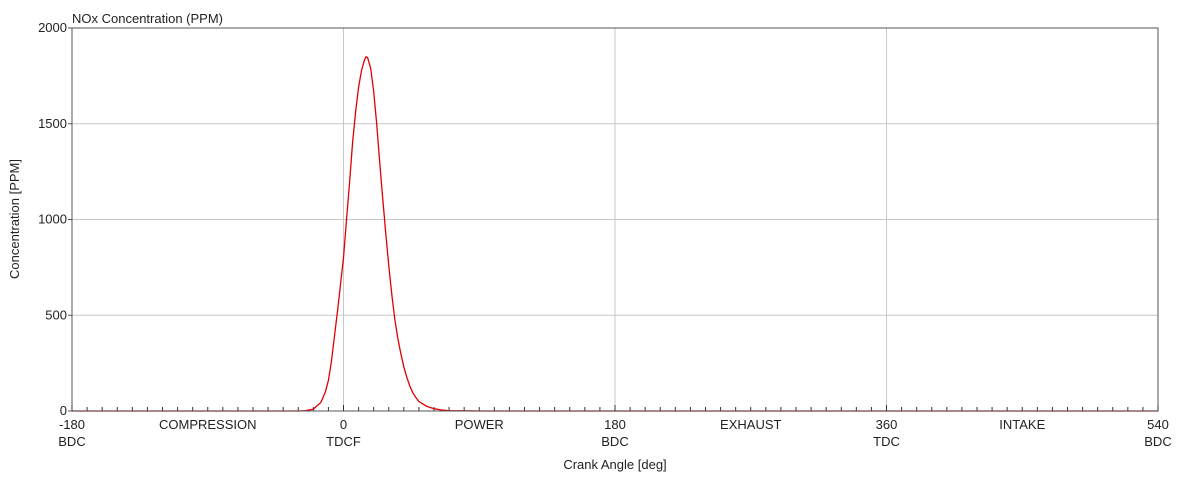 Image resolution: width=1194 pixels, height=491 pixels. What do you see at coordinates (63, 410) in the screenshot?
I see `y-tick-label: 0` at bounding box center [63, 410].